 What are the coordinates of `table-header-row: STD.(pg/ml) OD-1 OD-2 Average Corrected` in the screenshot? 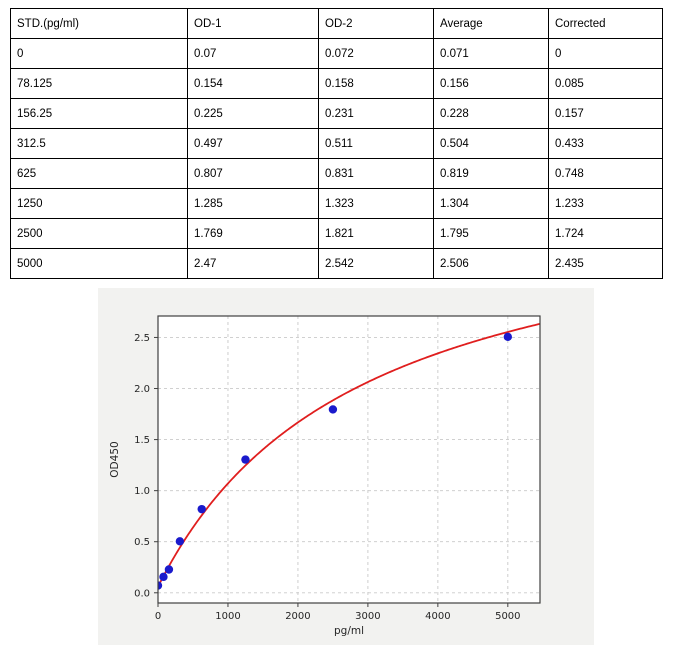 It's located at (336, 23).